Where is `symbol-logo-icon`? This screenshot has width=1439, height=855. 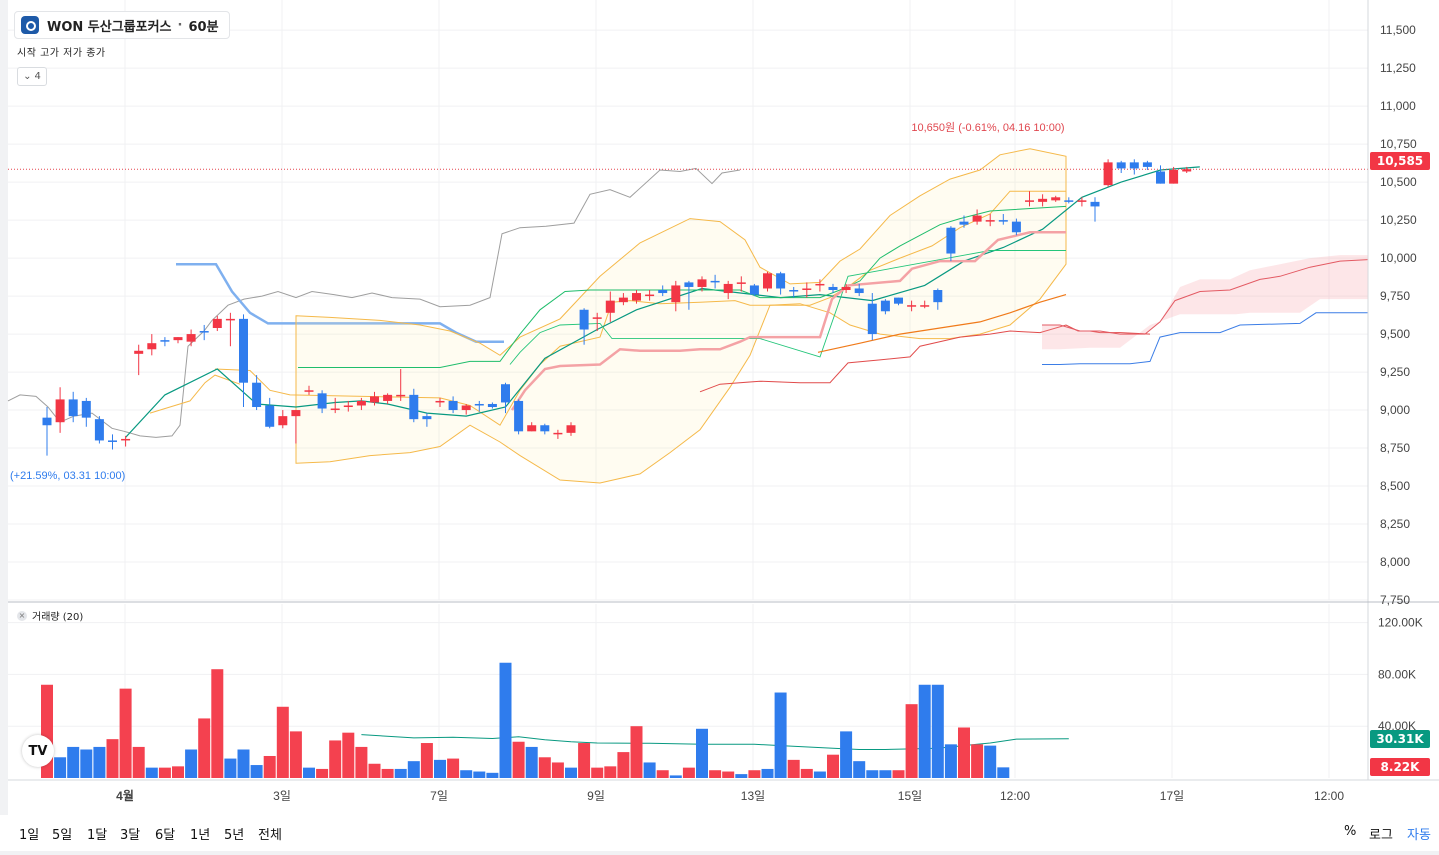 symbol-logo-icon is located at coordinates (30, 25).